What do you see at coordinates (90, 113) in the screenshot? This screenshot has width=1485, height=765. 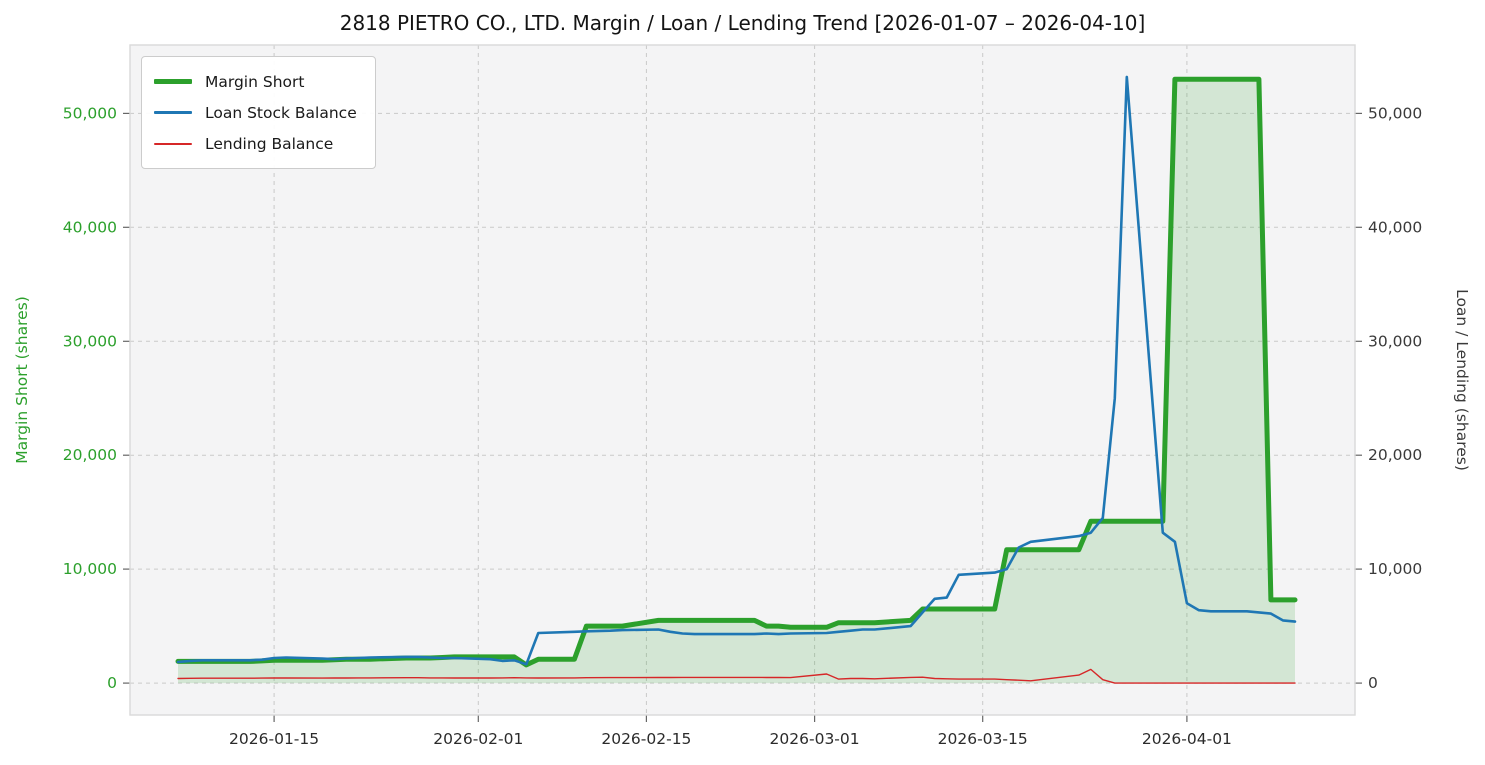 I see `y-tick-label-left: 50,000` at bounding box center [90, 113].